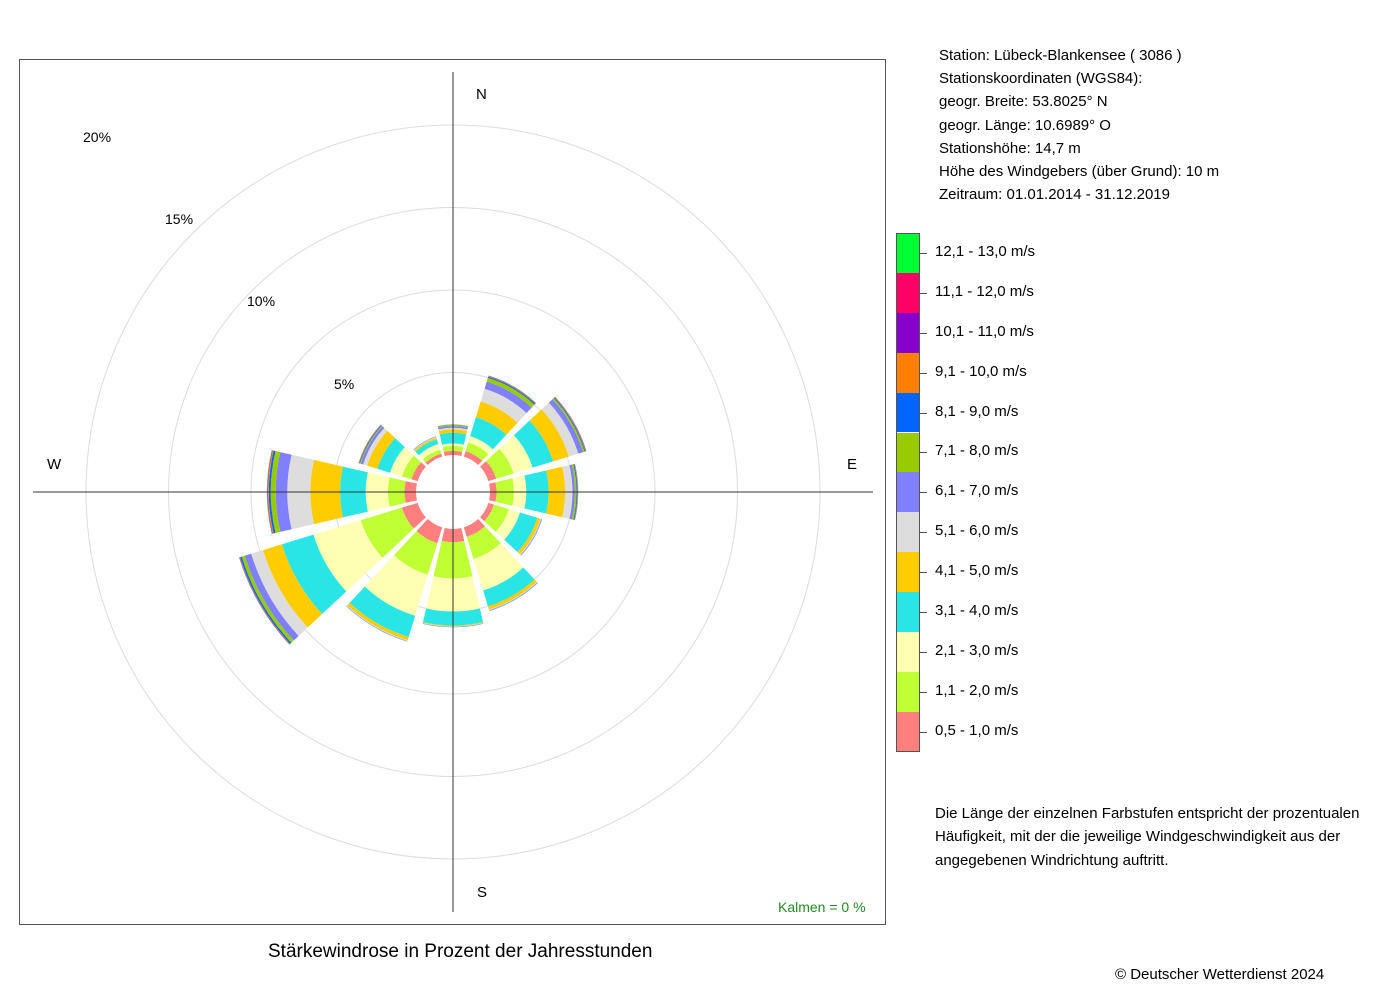  I want to click on radial-tick-label-10: 10%, so click(261, 301).